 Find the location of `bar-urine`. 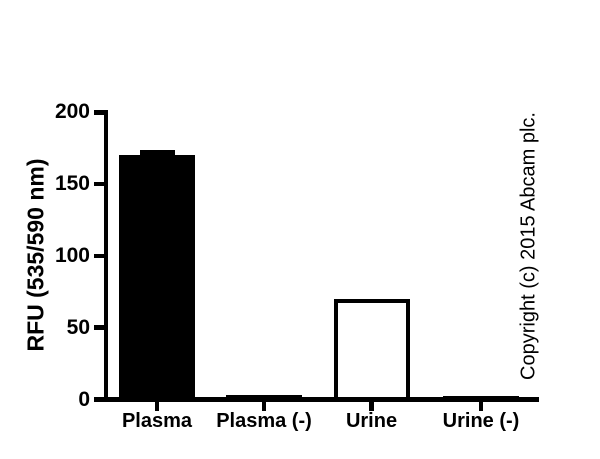

bar-urine is located at coordinates (371, 350).